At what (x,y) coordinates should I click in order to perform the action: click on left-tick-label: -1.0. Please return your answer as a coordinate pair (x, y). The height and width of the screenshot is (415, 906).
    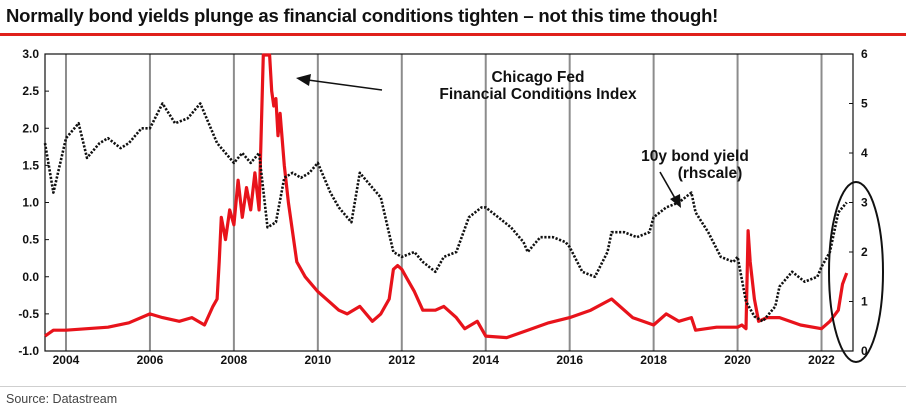
    Looking at the image, I should click on (28, 351).